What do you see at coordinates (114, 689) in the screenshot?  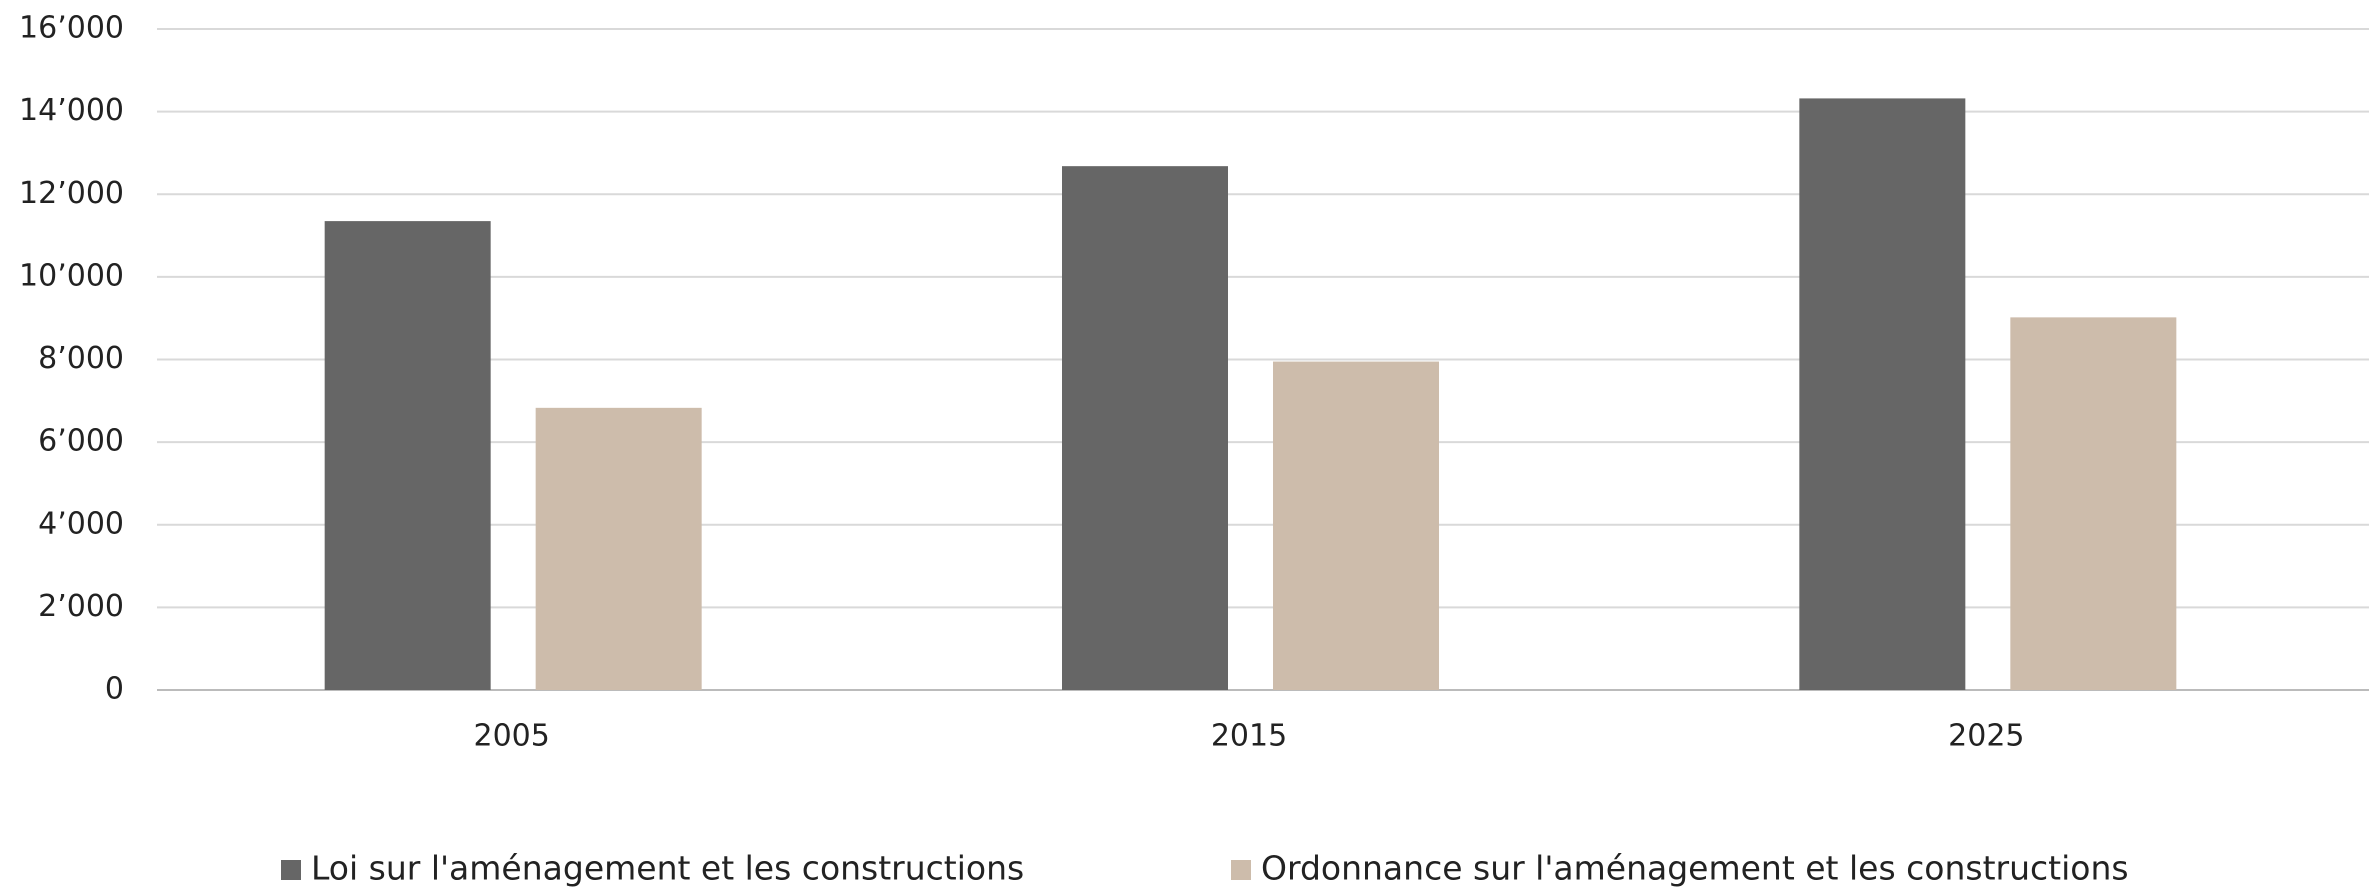 I see `y-tick-label: 0` at bounding box center [114, 689].